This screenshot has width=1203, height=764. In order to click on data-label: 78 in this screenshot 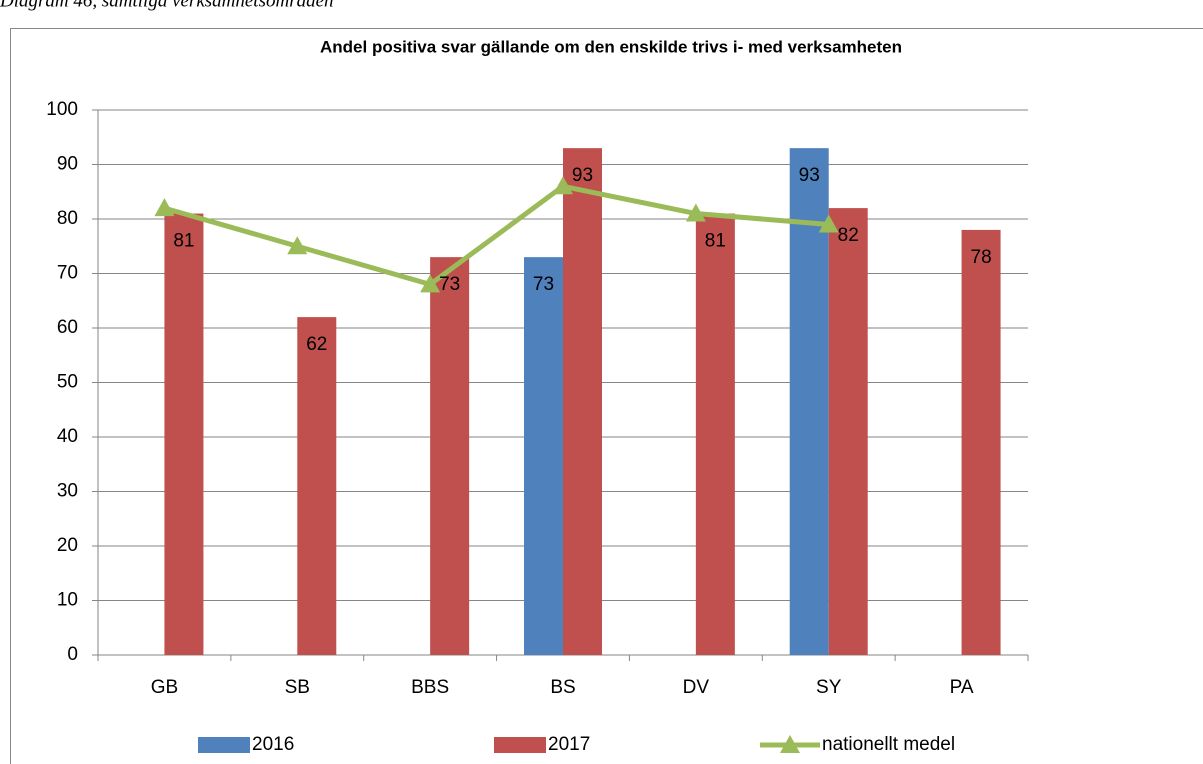, I will do `click(981, 257)`.